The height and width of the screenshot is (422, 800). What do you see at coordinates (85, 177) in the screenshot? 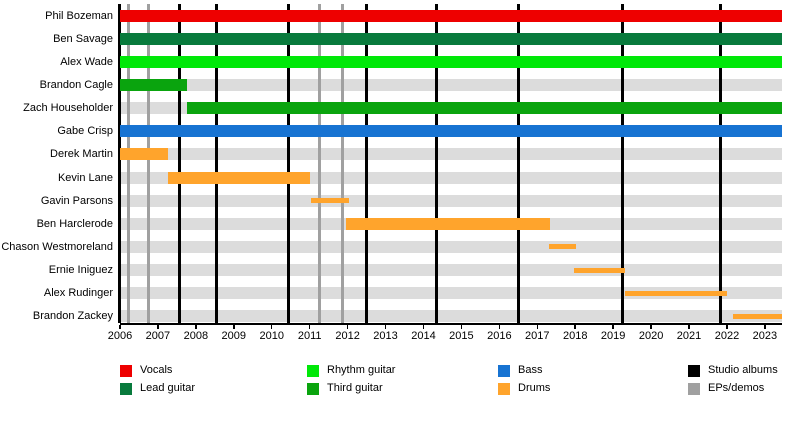
I see `member-label-kevin-lane: Kevin Lane` at bounding box center [85, 177].